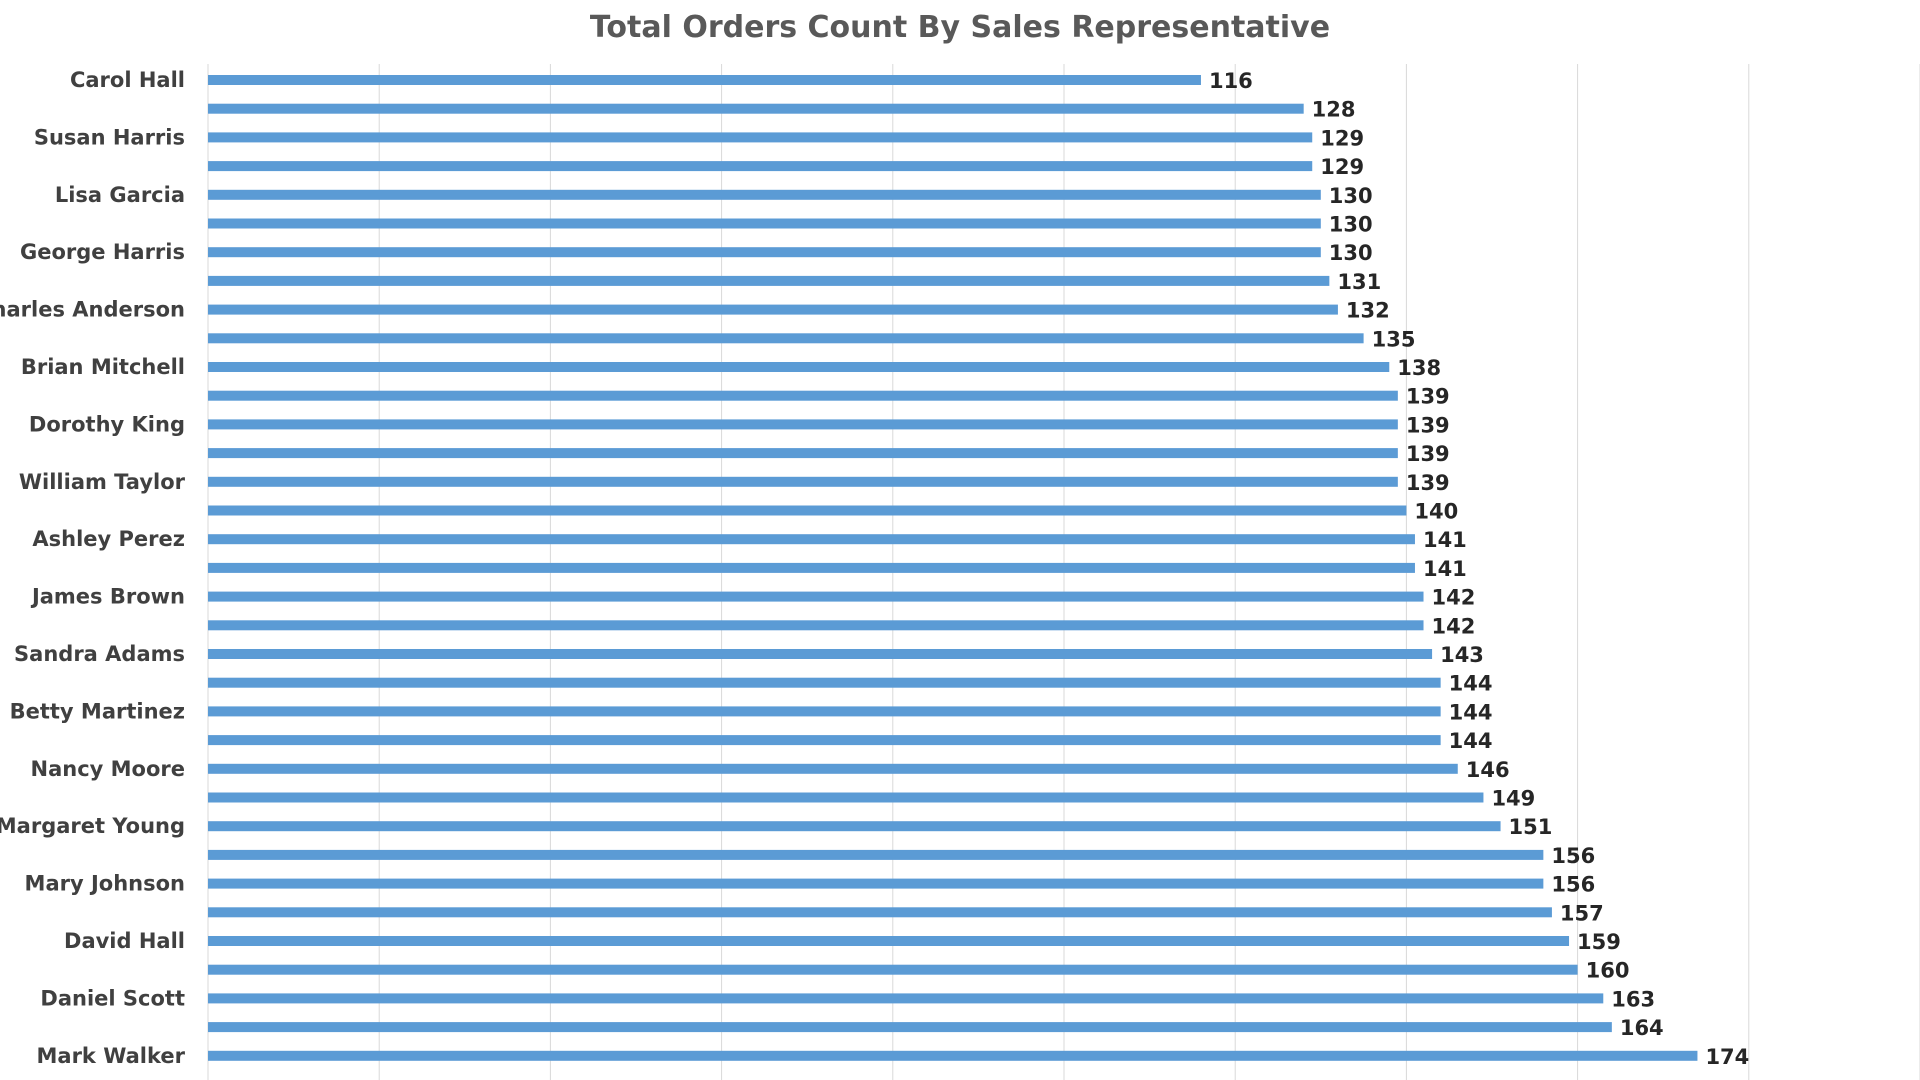 This screenshot has height=1080, width=1920. What do you see at coordinates (1531, 827) in the screenshot?
I see `value-label: 151` at bounding box center [1531, 827].